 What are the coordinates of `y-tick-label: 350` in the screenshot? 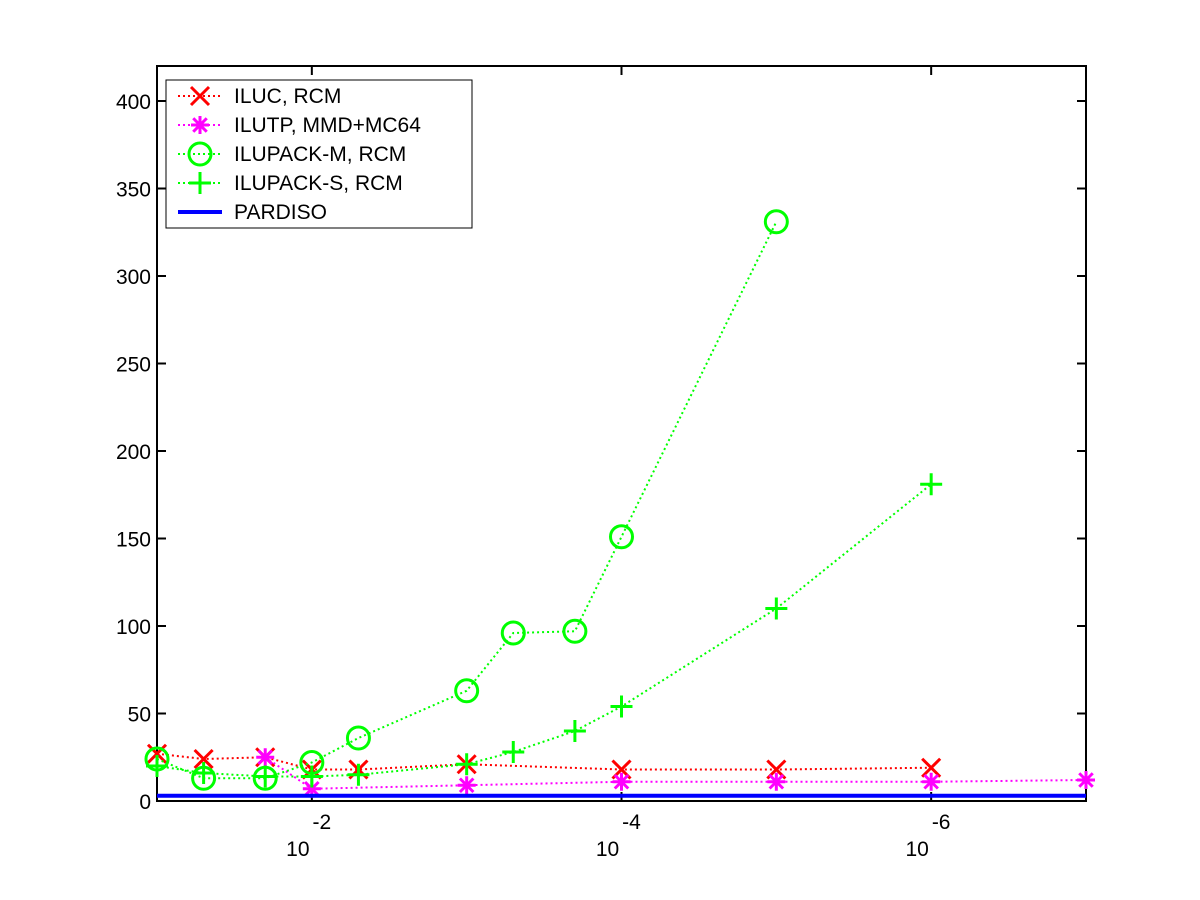 It's located at (133, 190).